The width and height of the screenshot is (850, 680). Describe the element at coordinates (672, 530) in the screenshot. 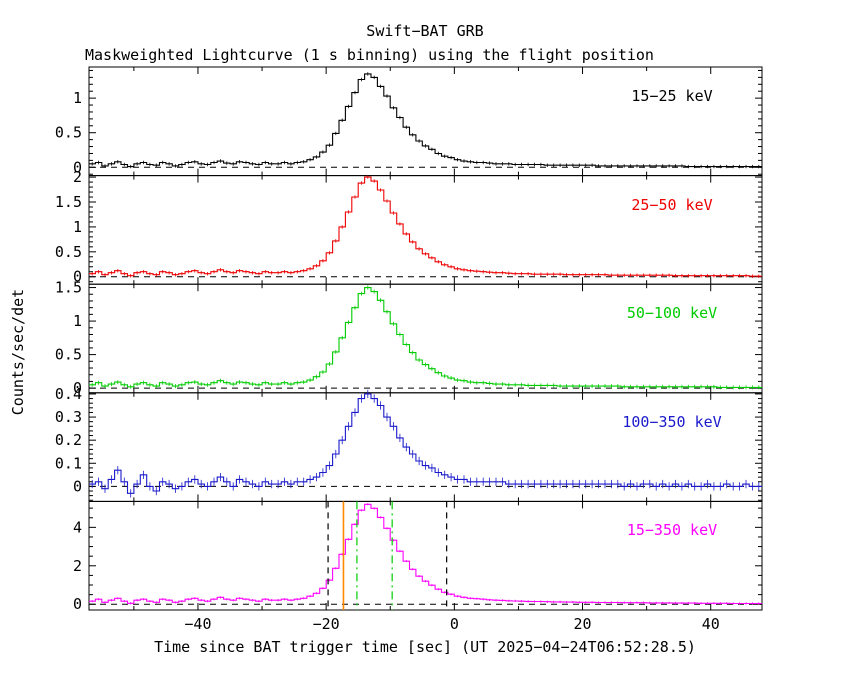

I see `energy-band-label-15-350: 15−350 keV` at that location.